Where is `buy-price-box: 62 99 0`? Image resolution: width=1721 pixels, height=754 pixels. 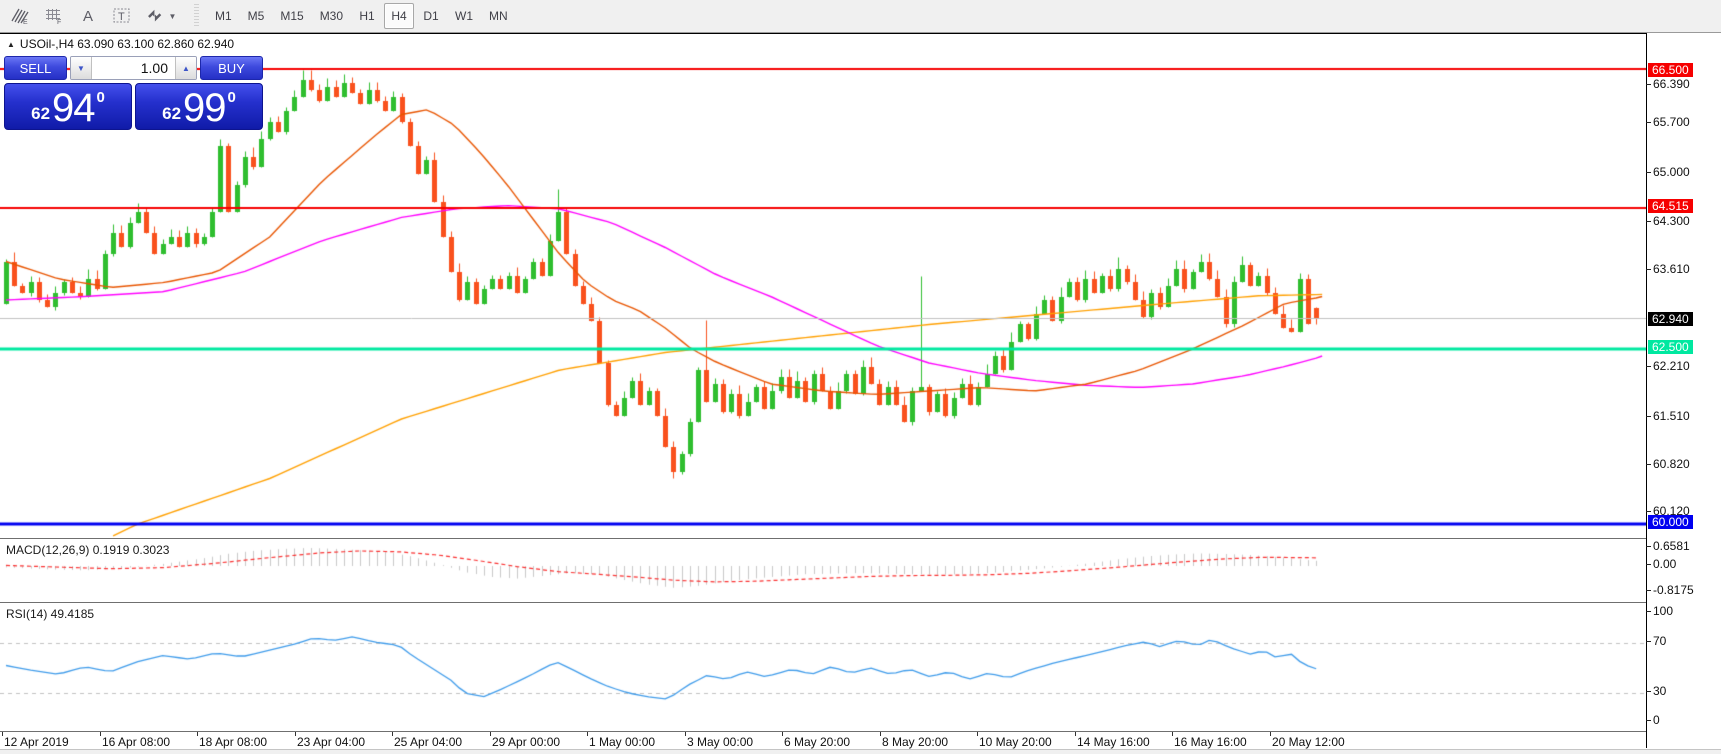 buy-price-box: 62 99 0 is located at coordinates (199, 106).